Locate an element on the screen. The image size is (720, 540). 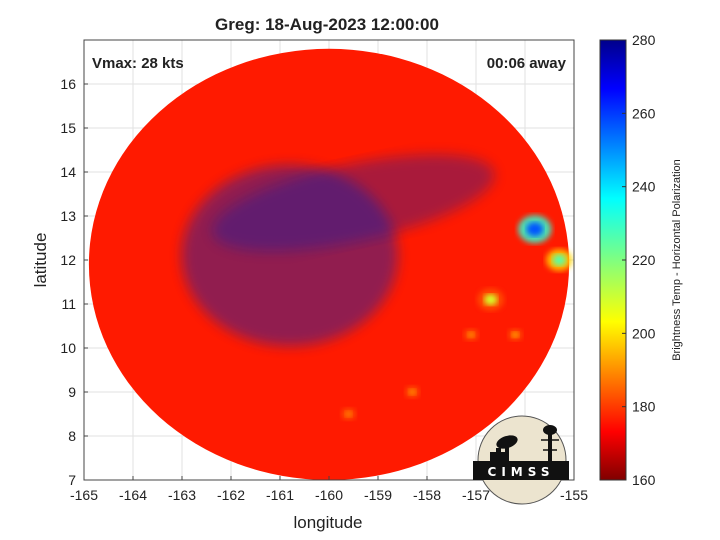
colorbar-tick-label: 200 is located at coordinates (644, 333).